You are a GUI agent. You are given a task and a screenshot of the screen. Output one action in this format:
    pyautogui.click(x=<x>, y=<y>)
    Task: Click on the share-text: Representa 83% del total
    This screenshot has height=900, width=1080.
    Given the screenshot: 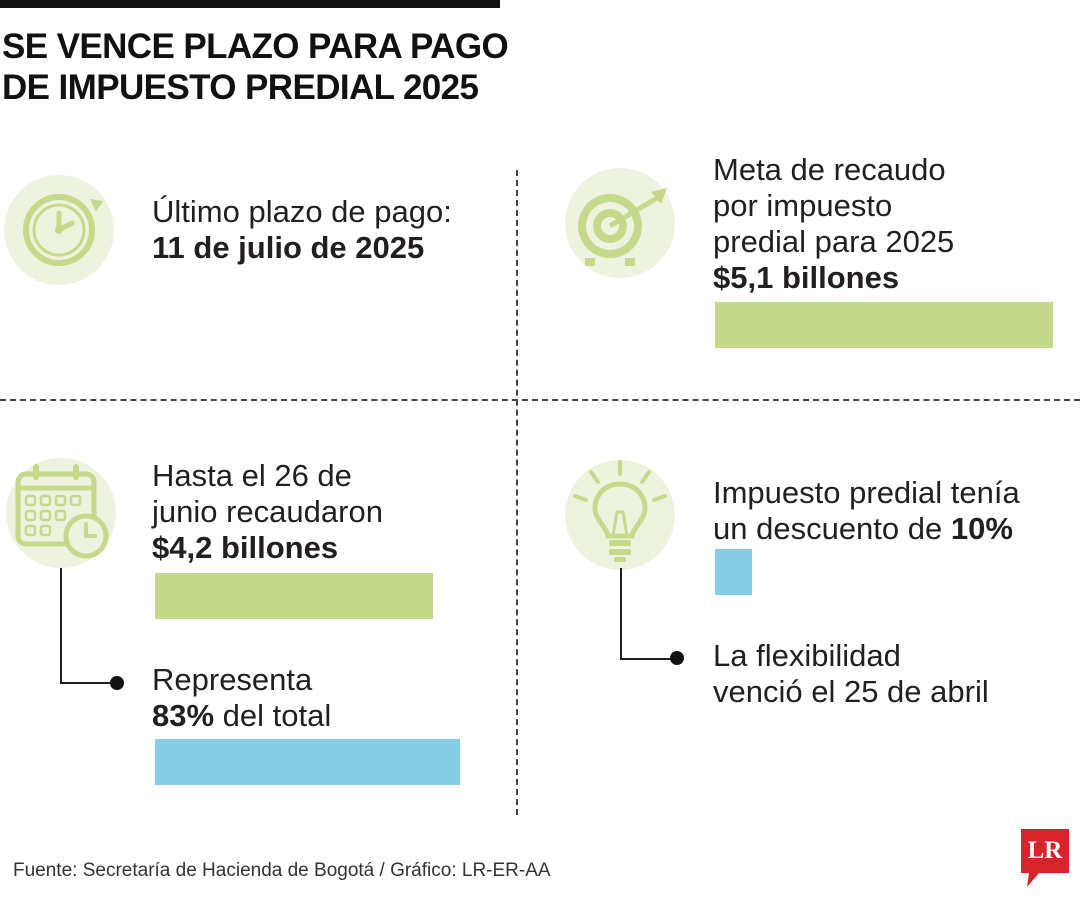 What is the action you would take?
    pyautogui.click(x=241, y=698)
    